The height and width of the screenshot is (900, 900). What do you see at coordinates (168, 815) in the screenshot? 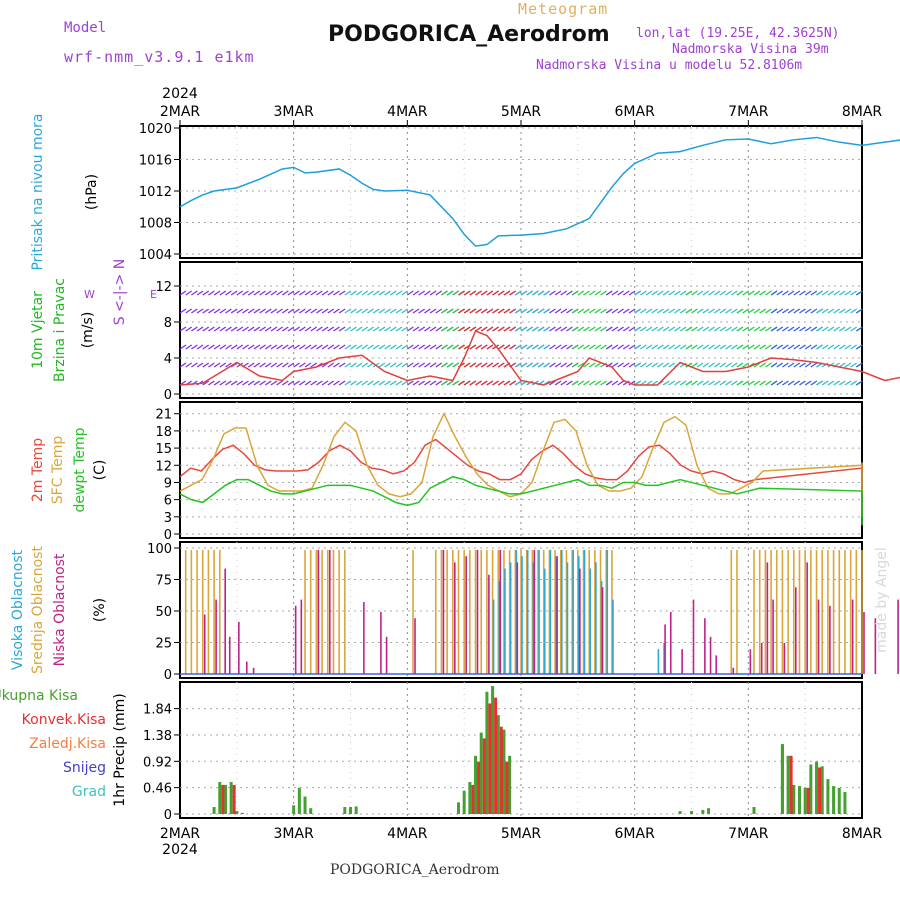
I see `y-tick-label: 0` at bounding box center [168, 815].